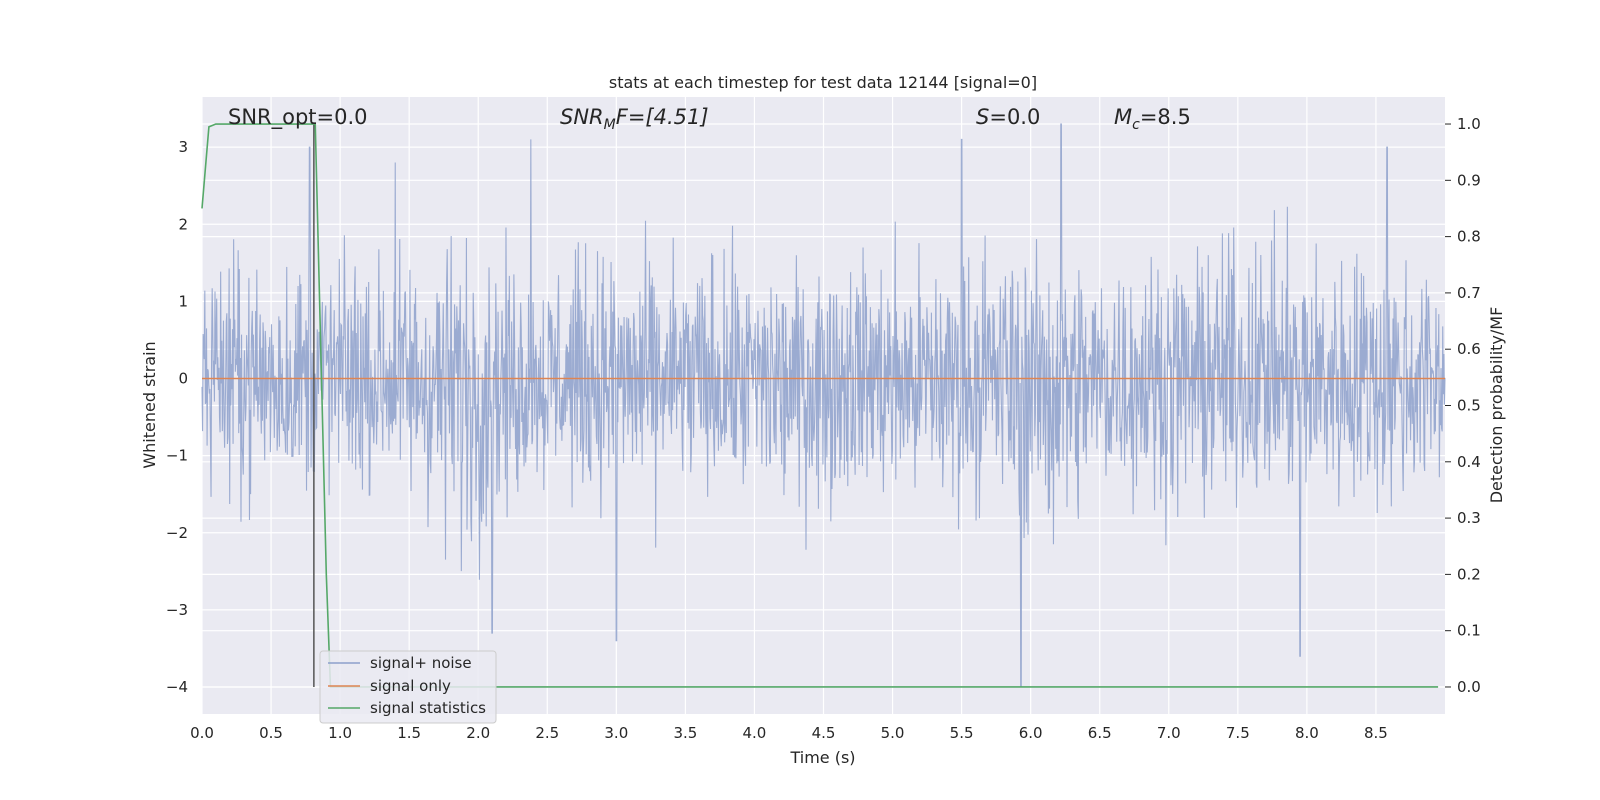 Image resolution: width=1600 pixels, height=800 pixels. I want to click on annotation-mc: Mc=8.5, so click(1152, 119).